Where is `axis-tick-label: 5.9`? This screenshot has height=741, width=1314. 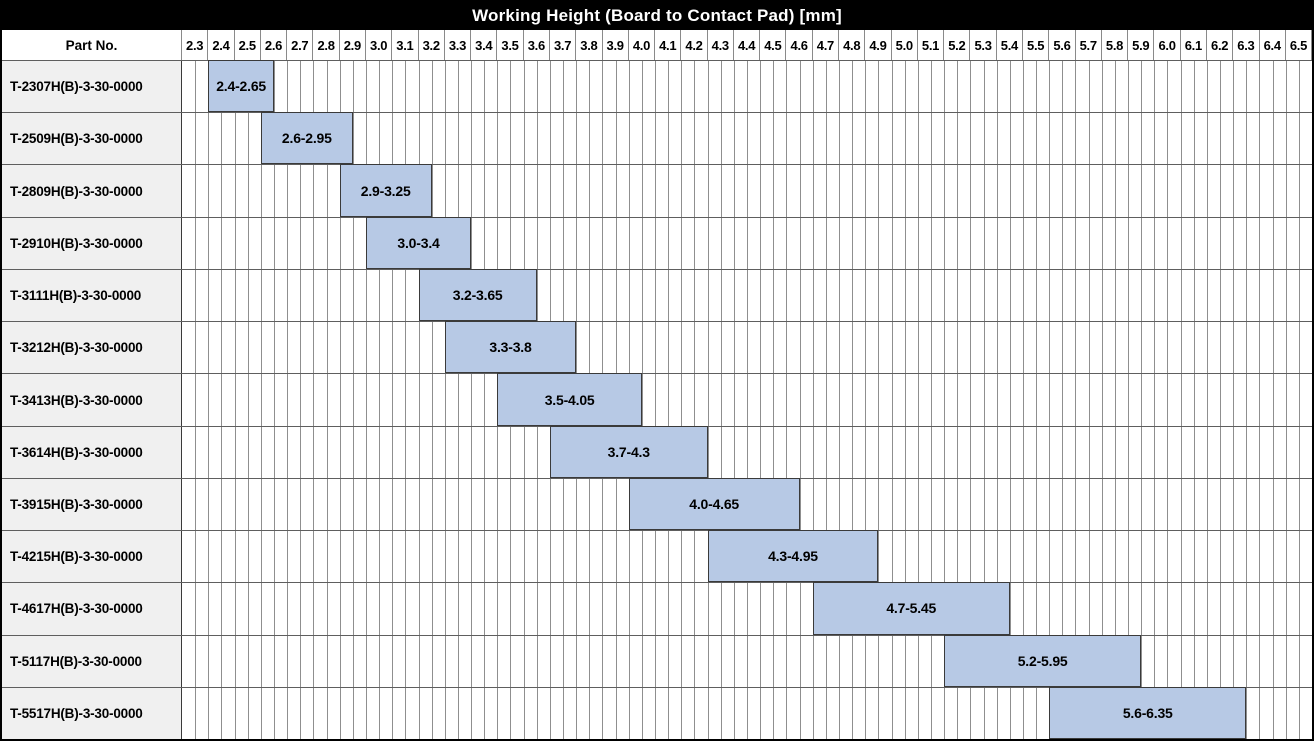 axis-tick-label: 5.9 is located at coordinates (1141, 45).